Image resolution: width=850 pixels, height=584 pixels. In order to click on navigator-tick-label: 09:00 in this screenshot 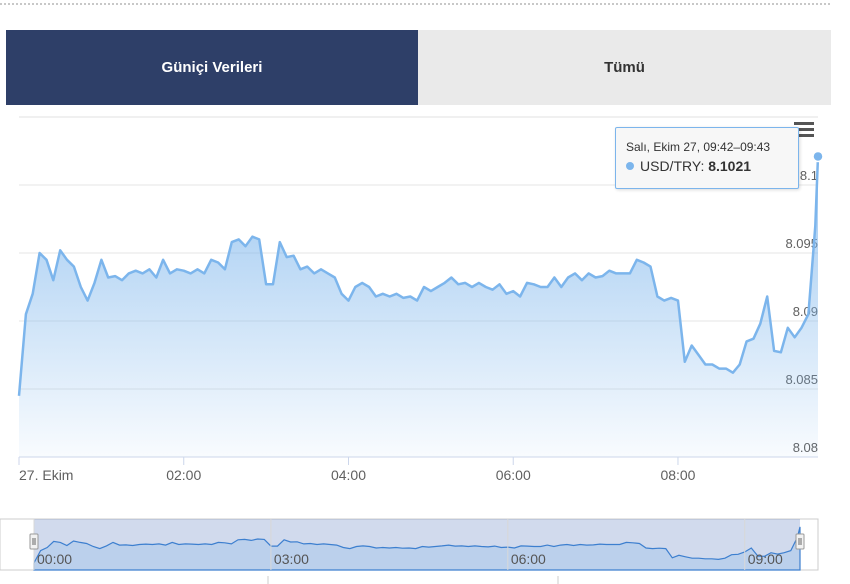, I will do `click(765, 559)`.